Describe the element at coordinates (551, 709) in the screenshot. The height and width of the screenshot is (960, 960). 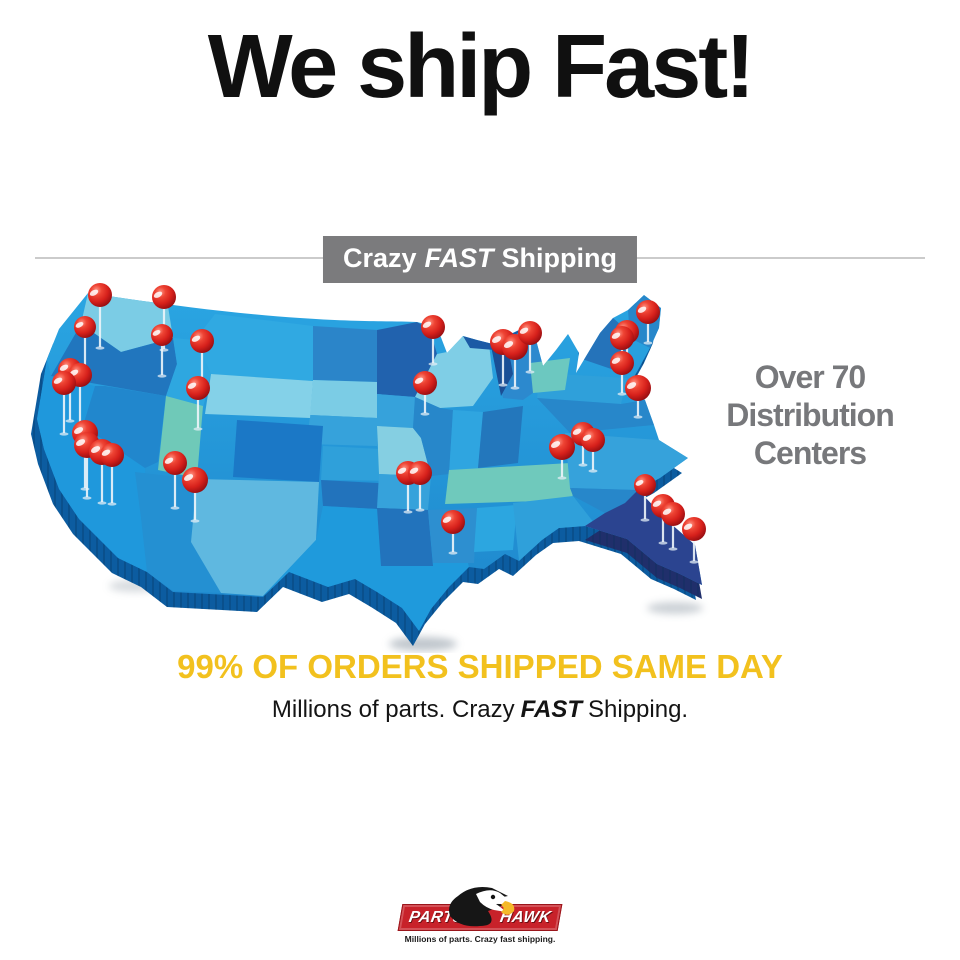
I see `subheadline-fast: FAST` at that location.